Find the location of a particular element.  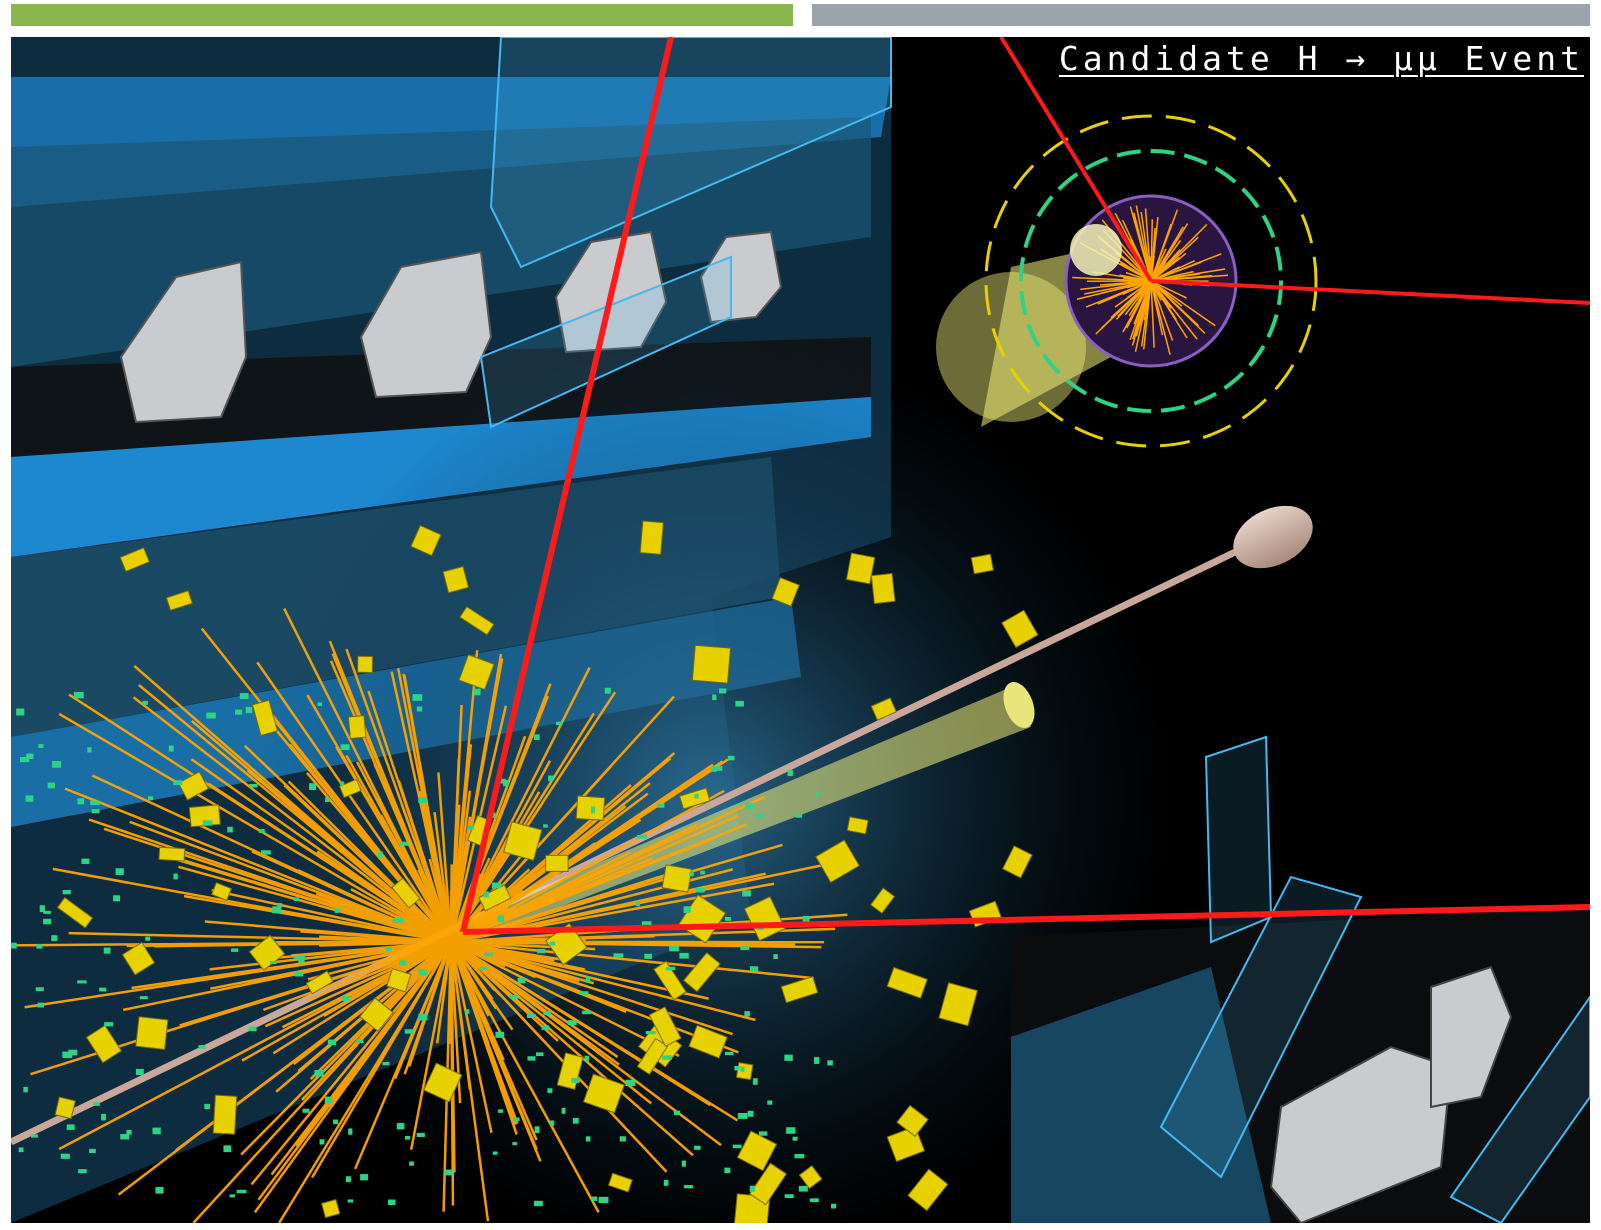

detector-yokes is located at coordinates (451, 327).